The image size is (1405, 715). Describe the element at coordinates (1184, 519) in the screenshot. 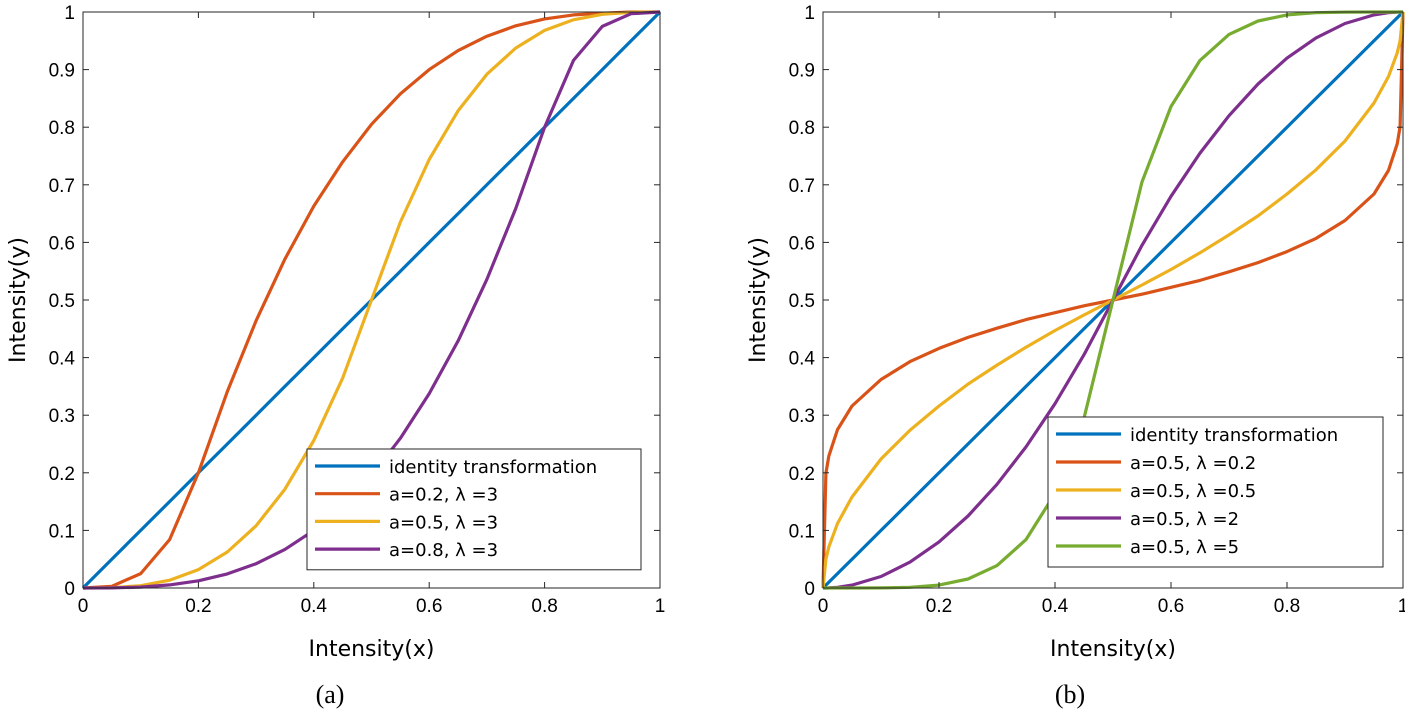

I see `legend-label: a=0.5, λ =2` at that location.